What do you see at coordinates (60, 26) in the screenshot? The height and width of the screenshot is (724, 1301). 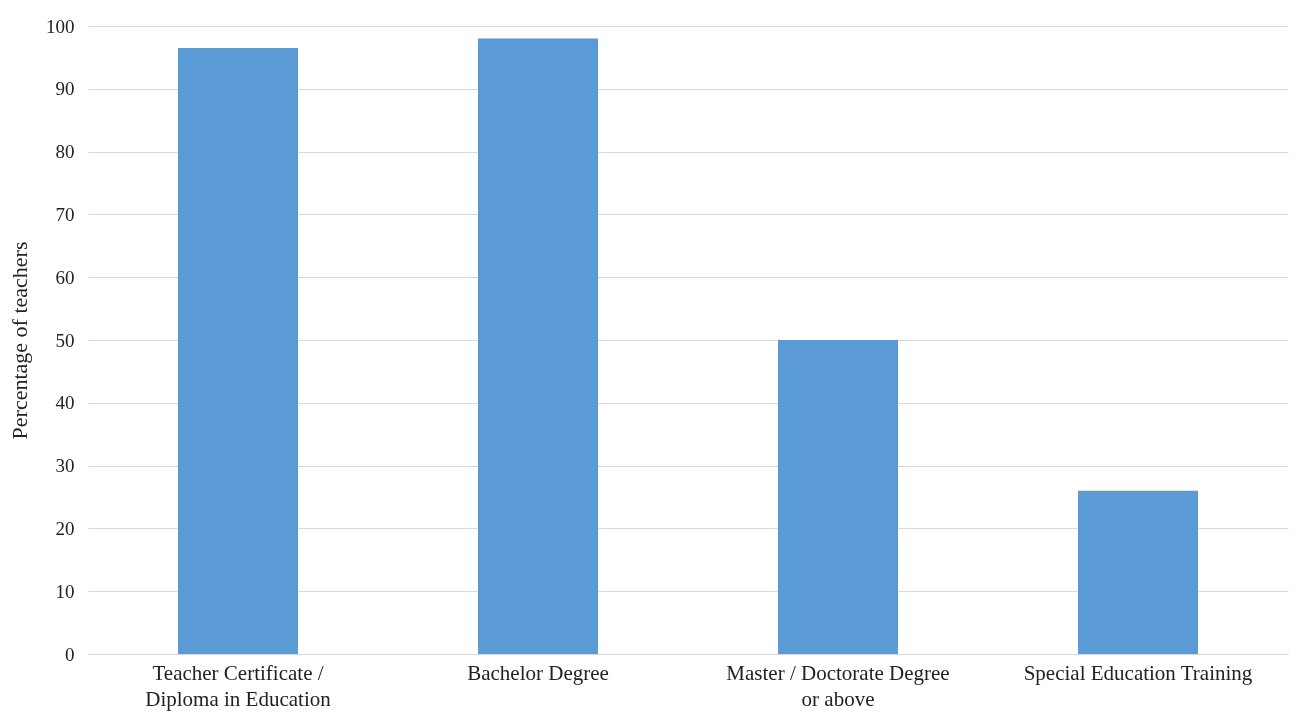 I see `y-tick-label: 100` at bounding box center [60, 26].